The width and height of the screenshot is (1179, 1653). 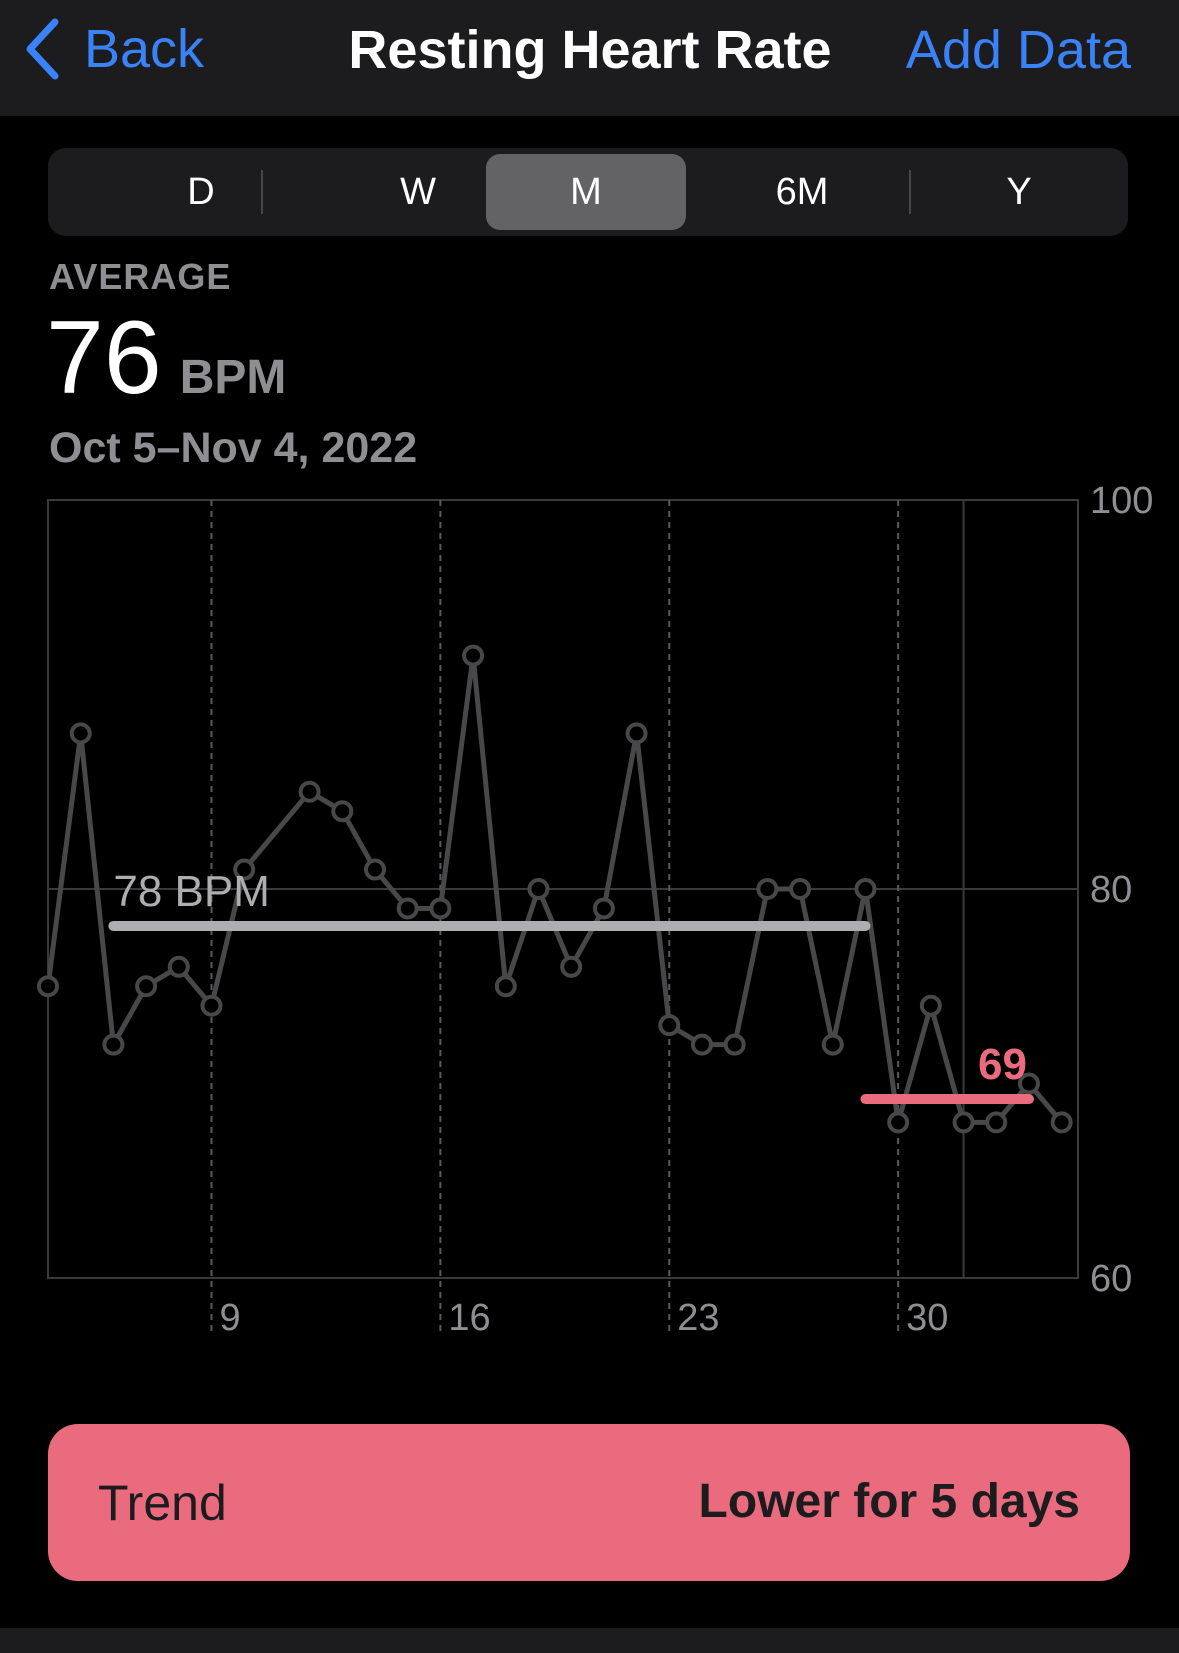 What do you see at coordinates (229, 1318) in the screenshot?
I see `x-tick-label: 9` at bounding box center [229, 1318].